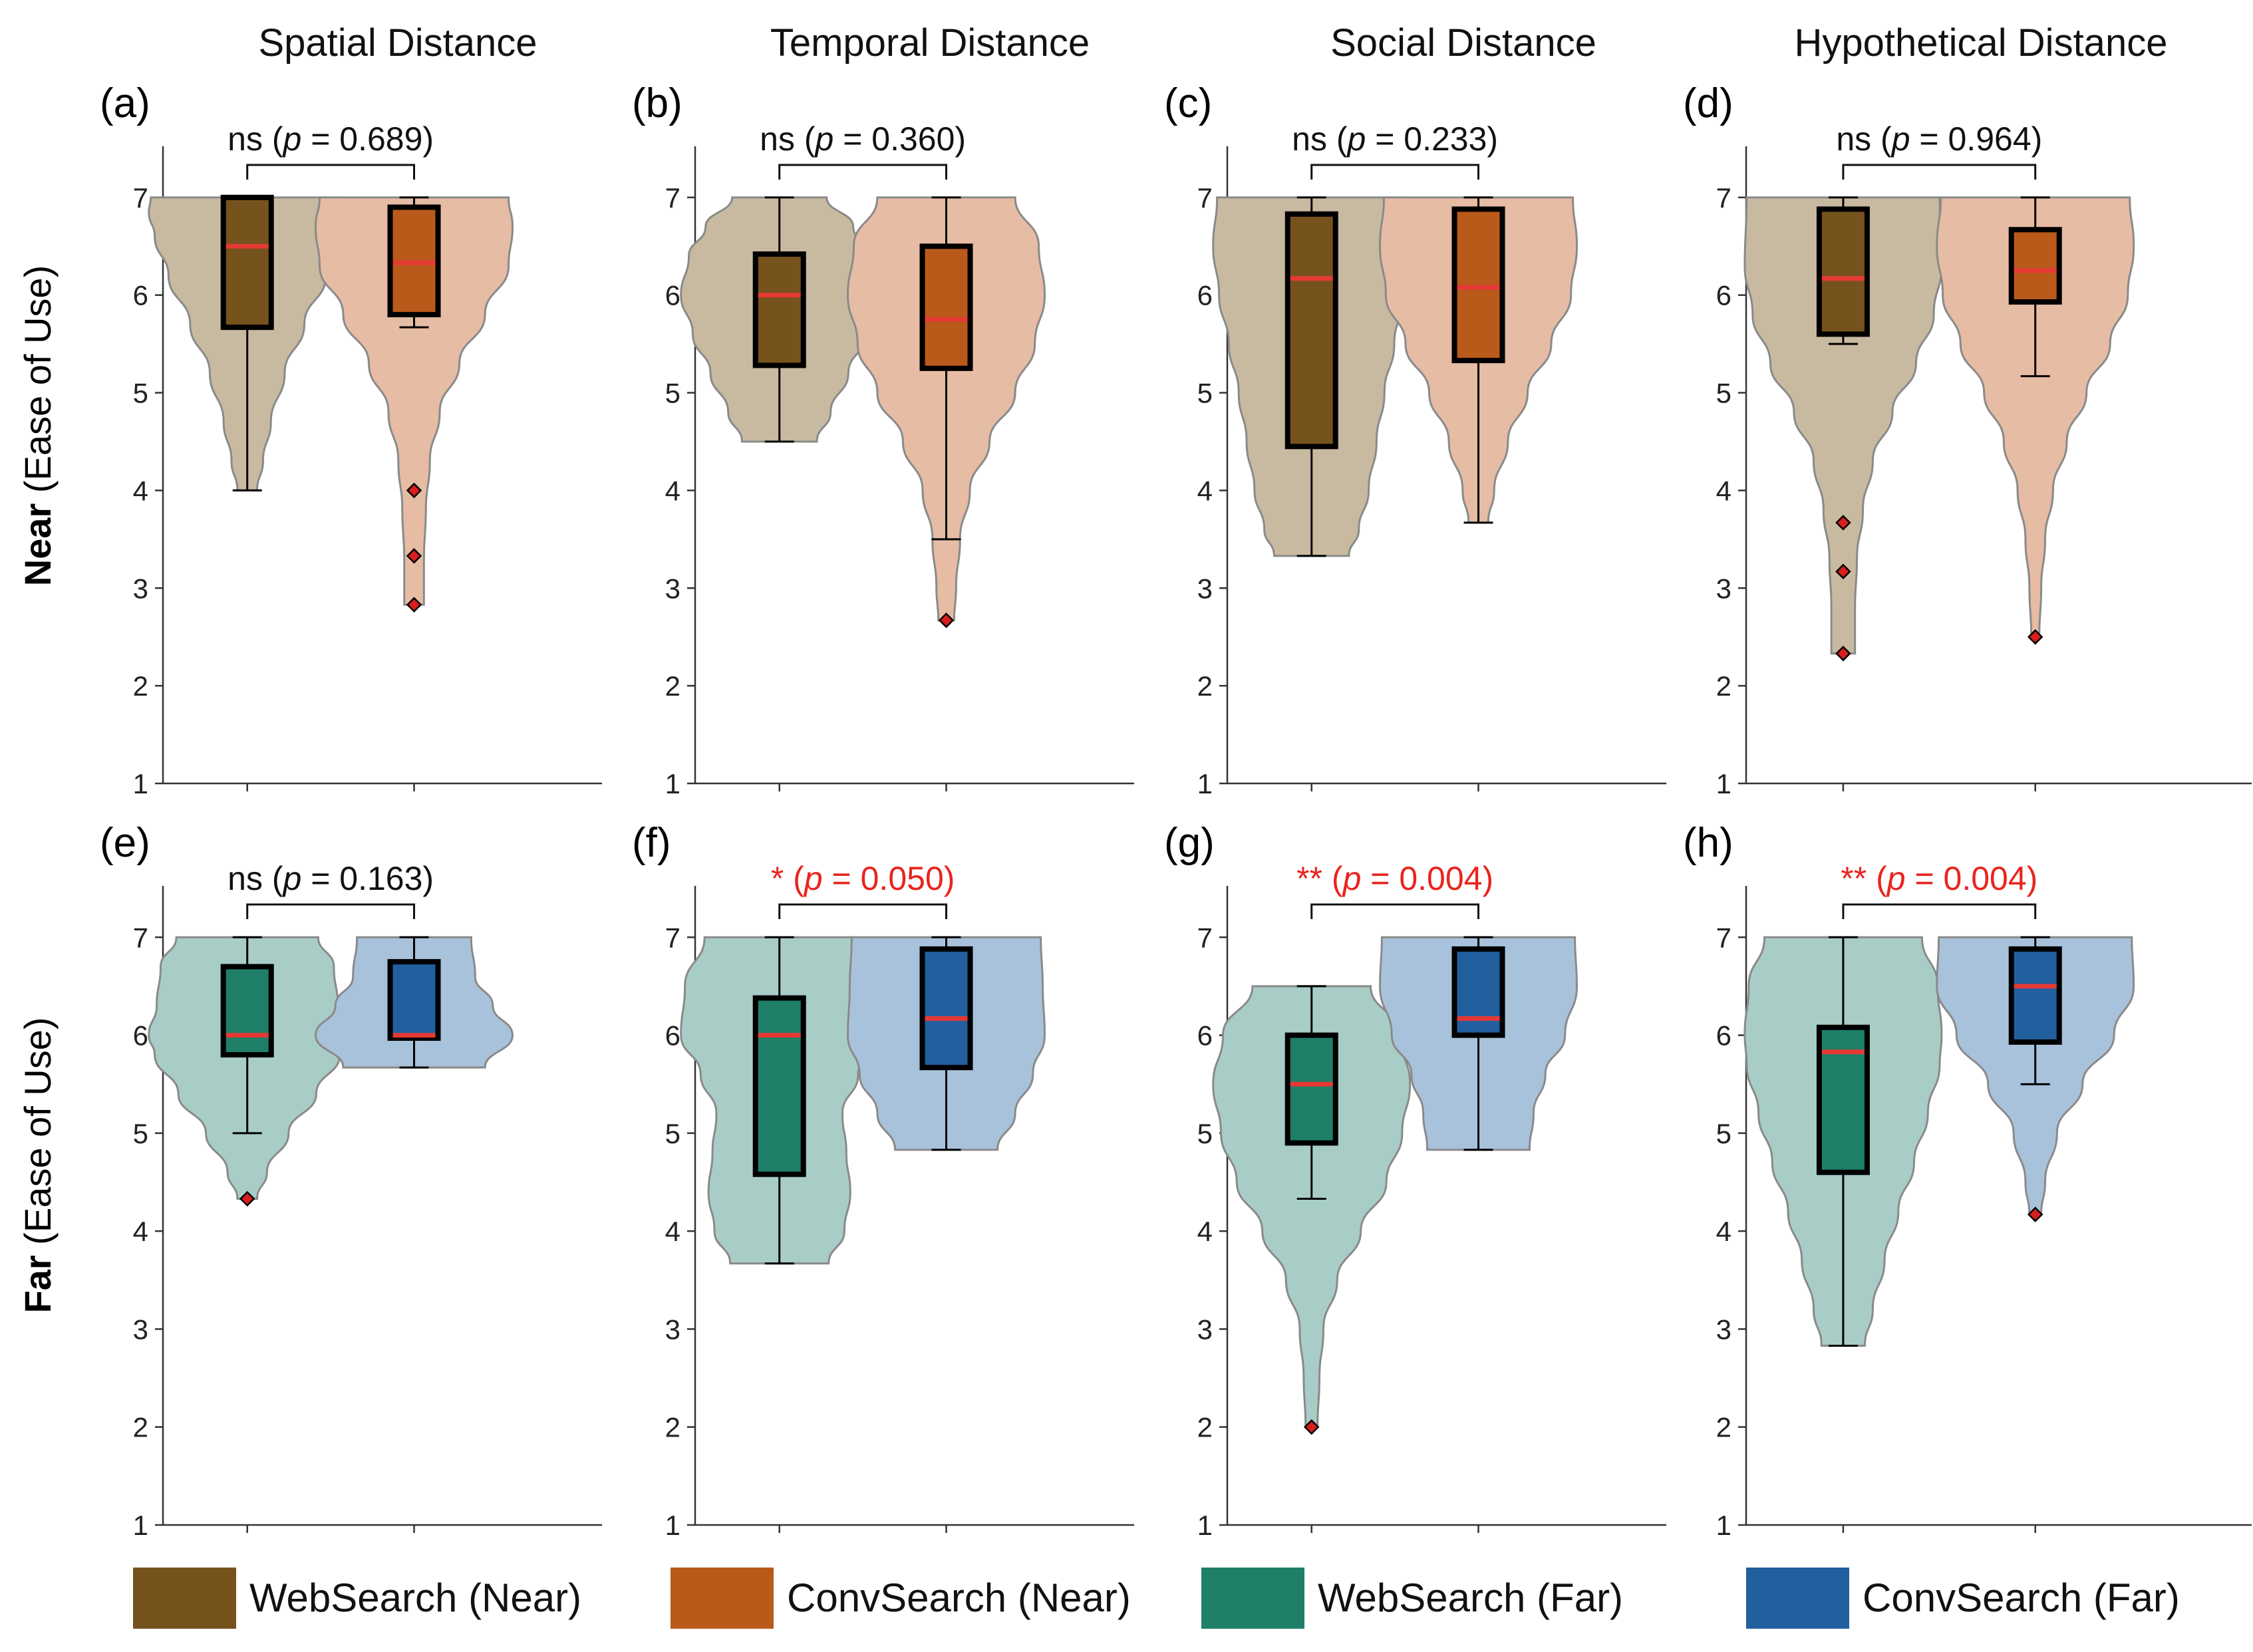 The image size is (2253, 1652). I want to click on legend-label: ConvSearch (Near), so click(959, 1598).